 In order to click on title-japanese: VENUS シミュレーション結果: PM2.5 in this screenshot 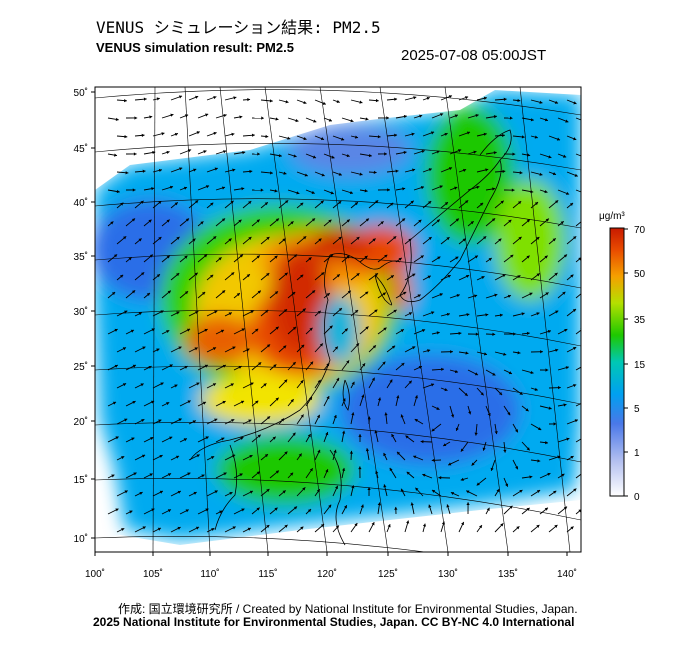, I will do `click(238, 27)`.